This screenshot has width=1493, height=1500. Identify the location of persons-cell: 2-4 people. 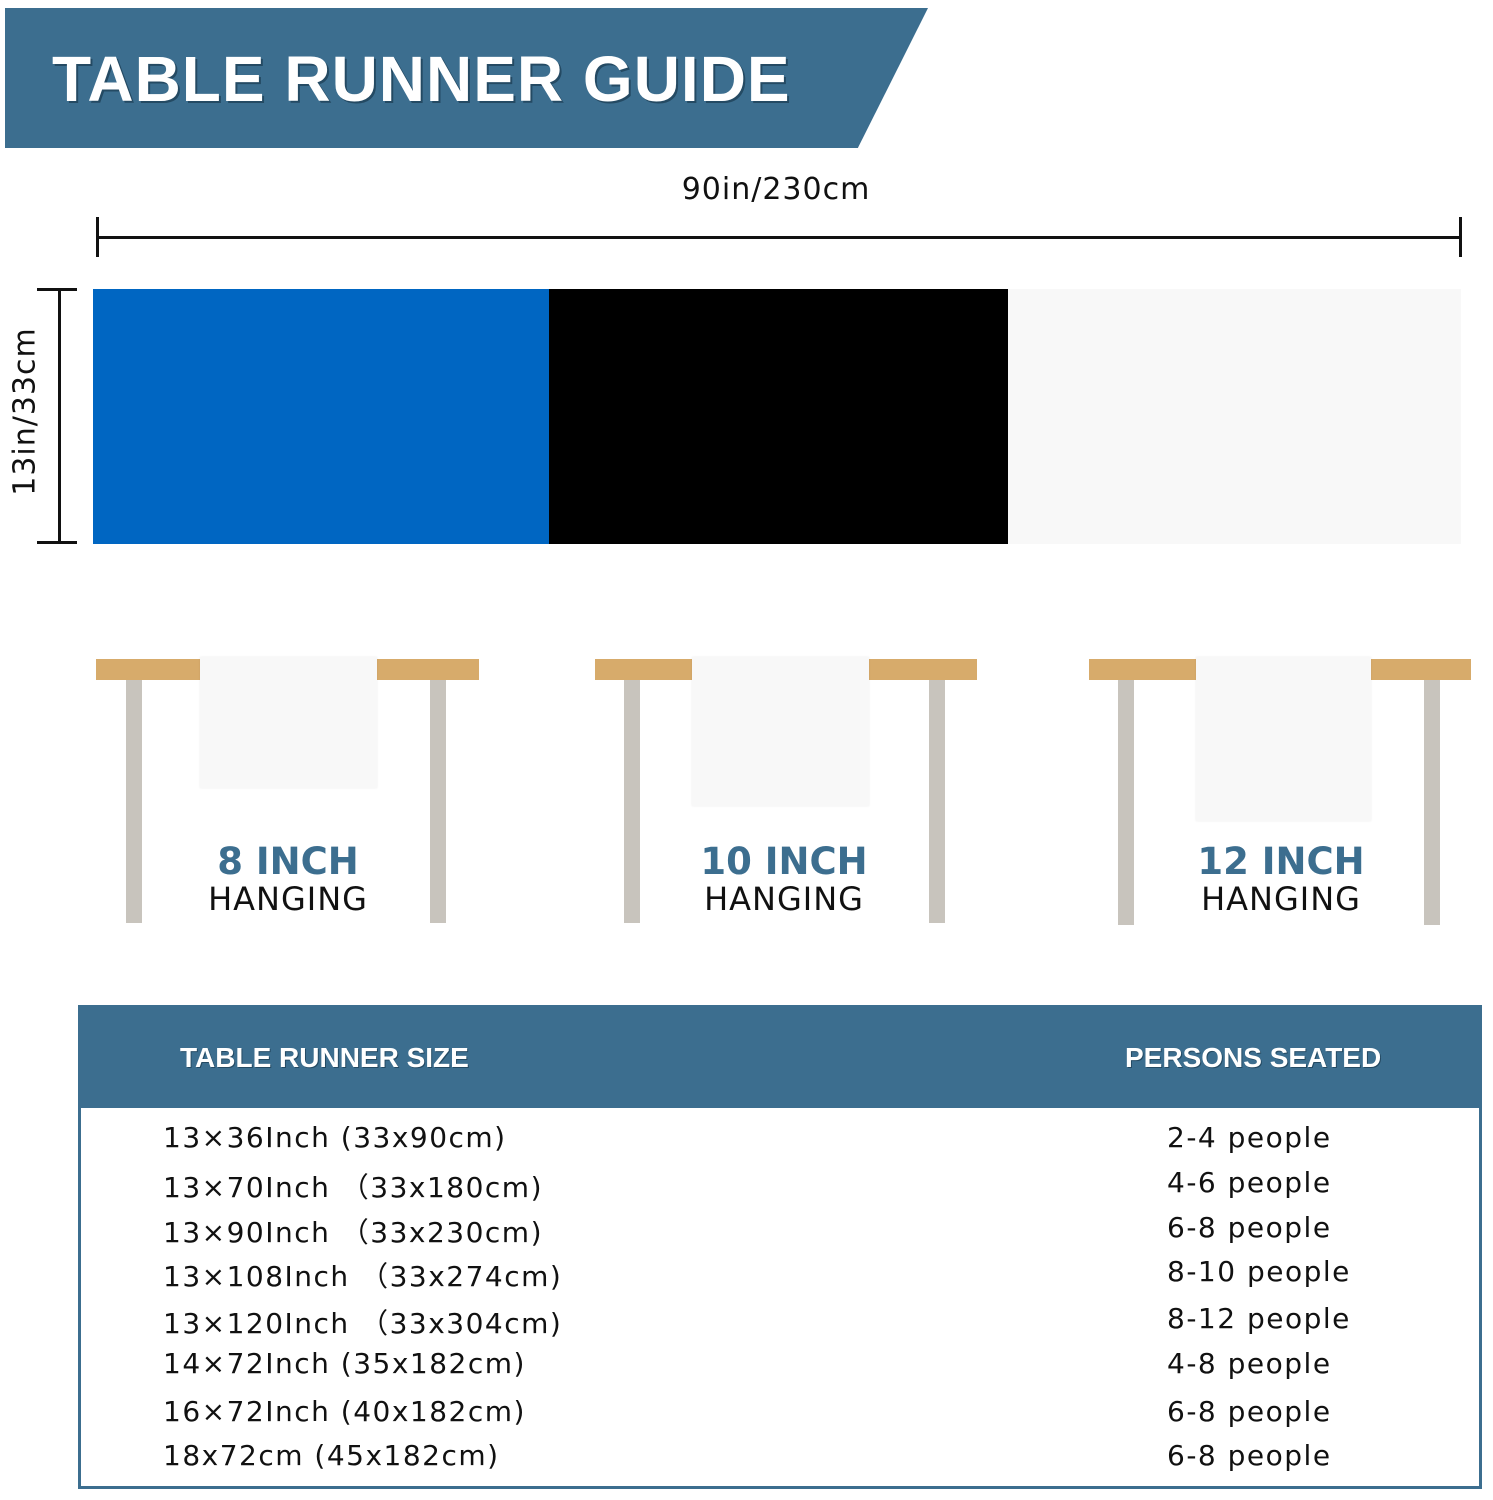
(1249, 1137).